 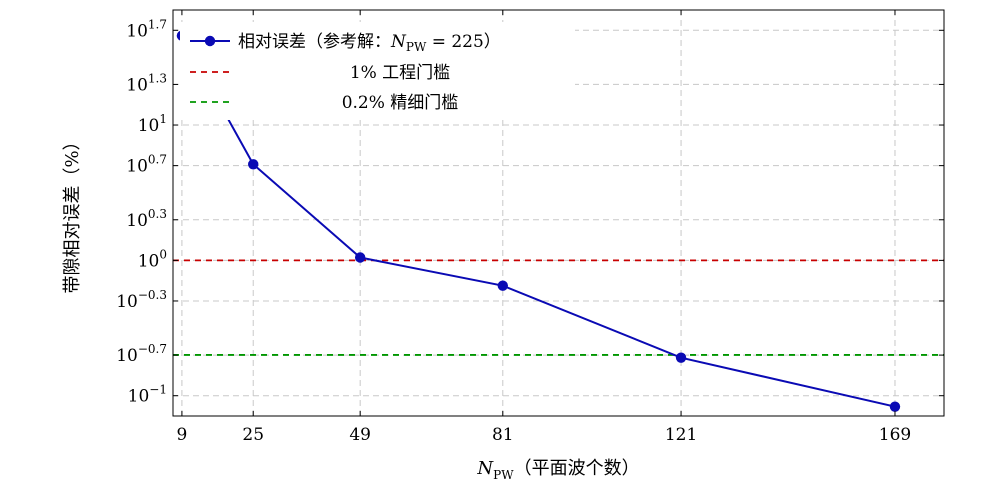 I want to click on x-tick-label: 25, so click(x=253, y=435).